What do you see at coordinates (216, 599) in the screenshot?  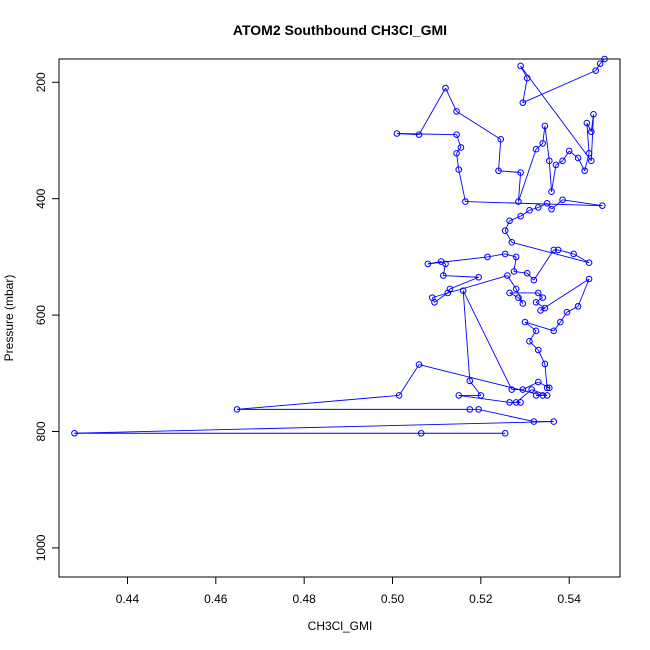 I see `x-tick-label: 0.46` at bounding box center [216, 599].